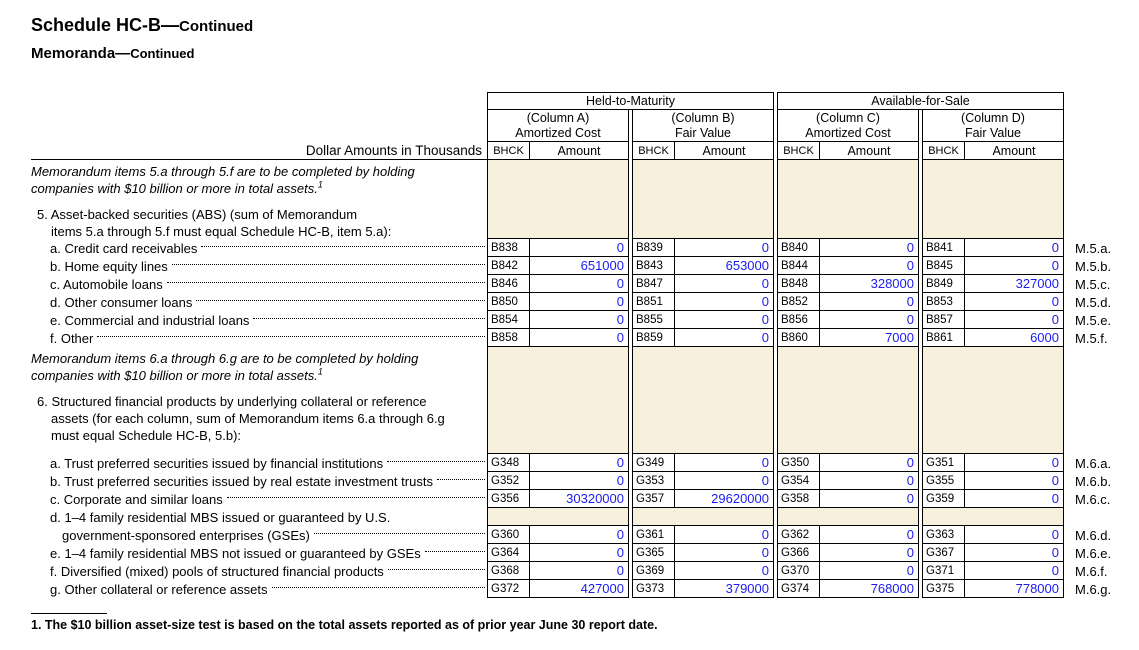 This screenshot has height=650, width=1139. I want to click on code-cell: B851, so click(653, 302).